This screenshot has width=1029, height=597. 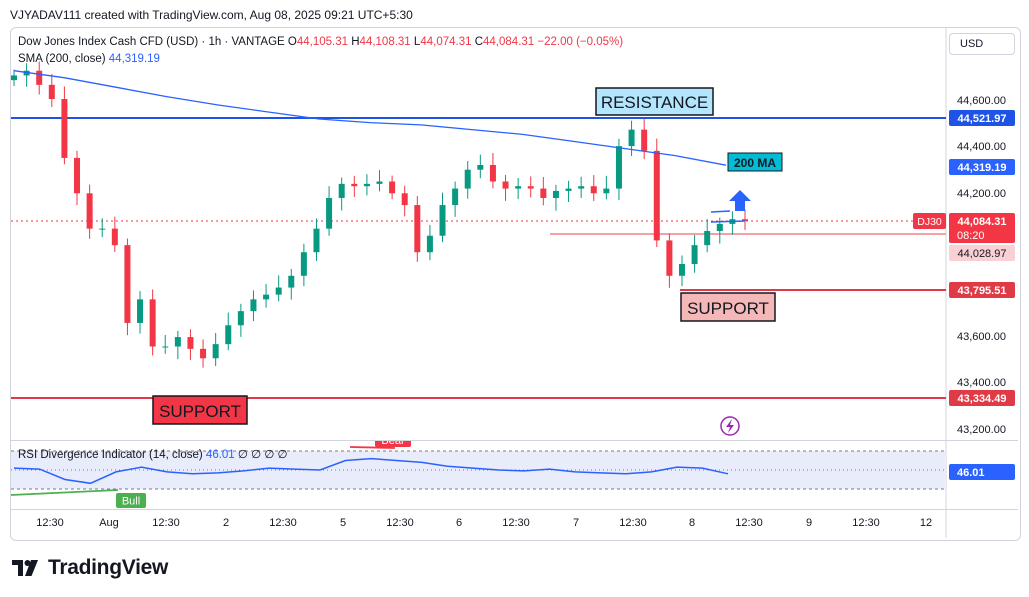 I want to click on last-price-text: 44,084.31, so click(x=982, y=222).